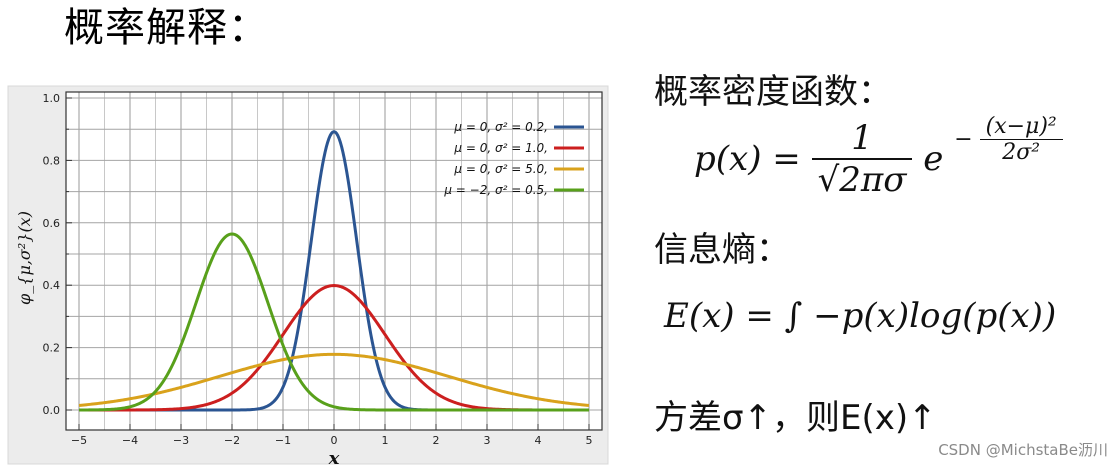 The width and height of the screenshot is (1116, 468). I want to click on density-denominator: √2πσ, so click(862, 180).